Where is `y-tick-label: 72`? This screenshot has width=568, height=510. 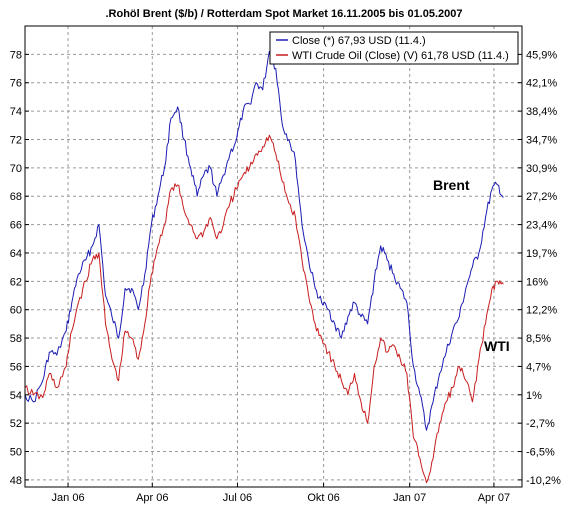 y-tick-label: 72 is located at coordinates (16, 140).